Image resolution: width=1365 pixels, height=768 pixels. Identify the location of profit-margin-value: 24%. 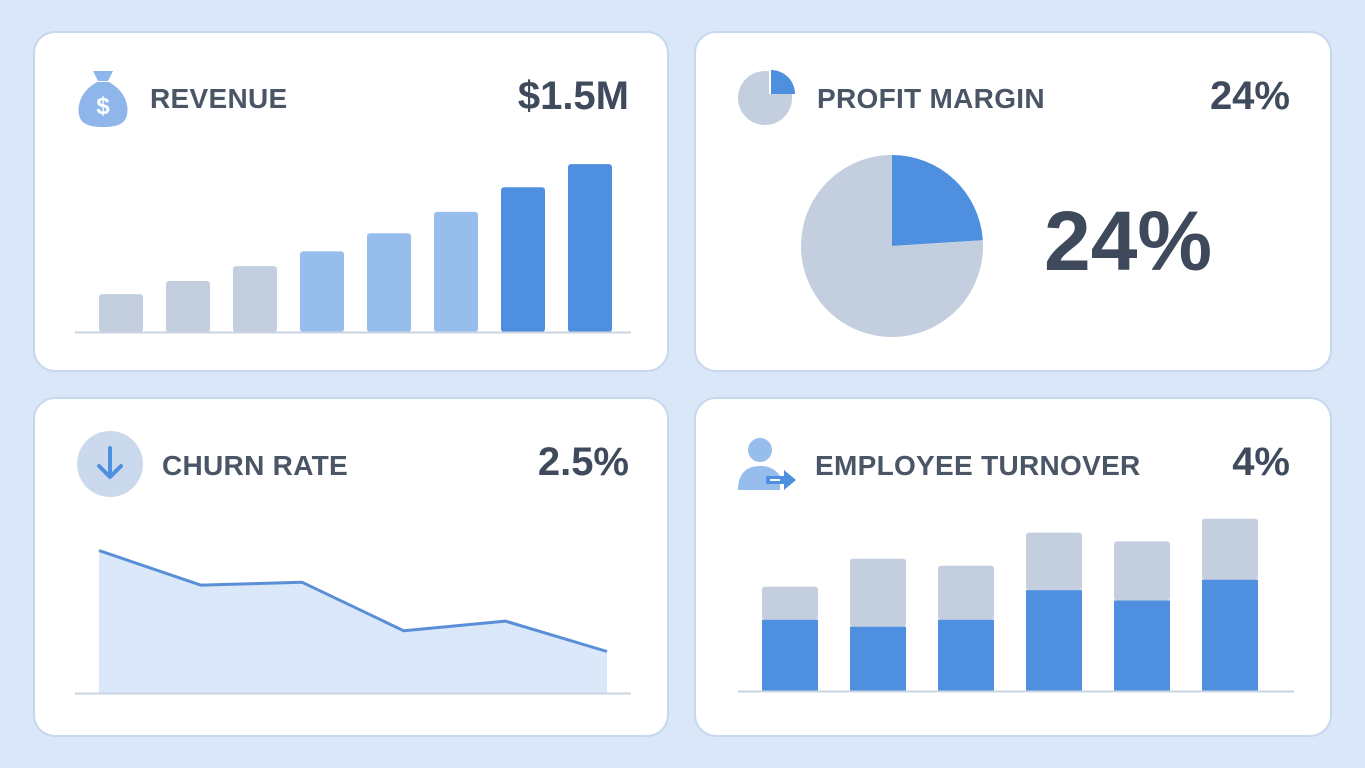
(1249, 96).